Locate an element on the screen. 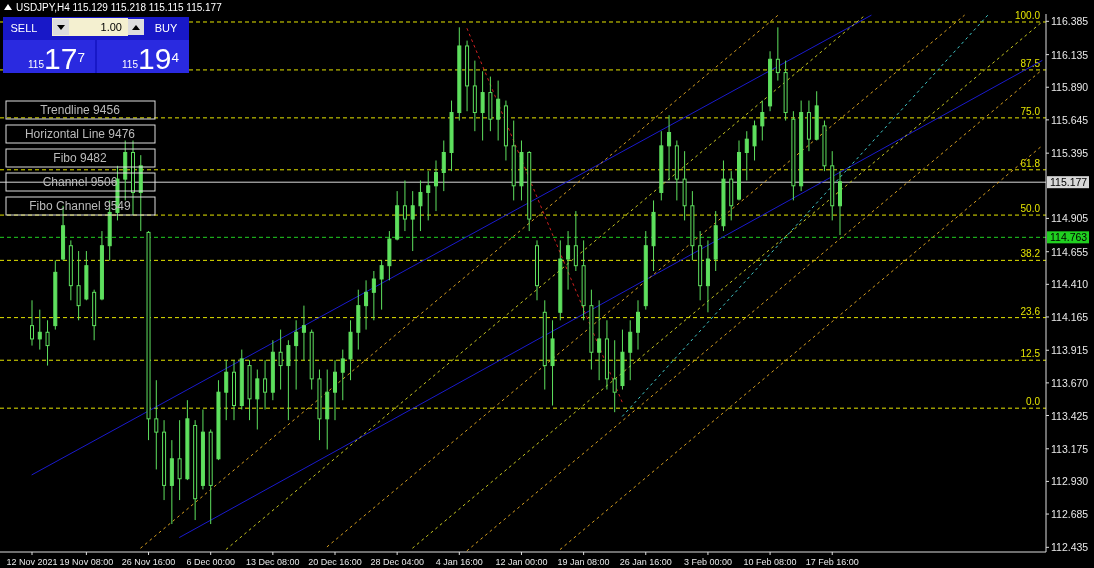  y-tick-label: 114.410 is located at coordinates (1070, 284).